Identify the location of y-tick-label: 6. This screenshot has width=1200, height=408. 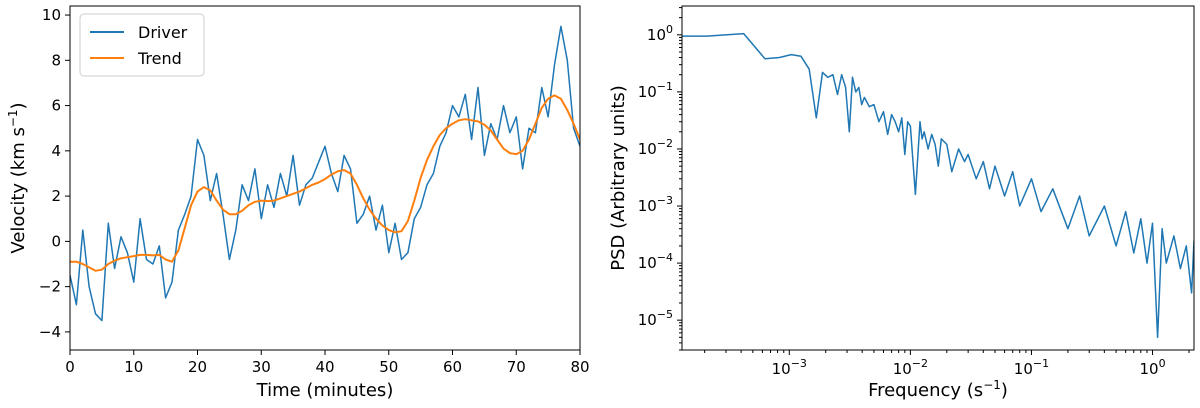
(56, 106).